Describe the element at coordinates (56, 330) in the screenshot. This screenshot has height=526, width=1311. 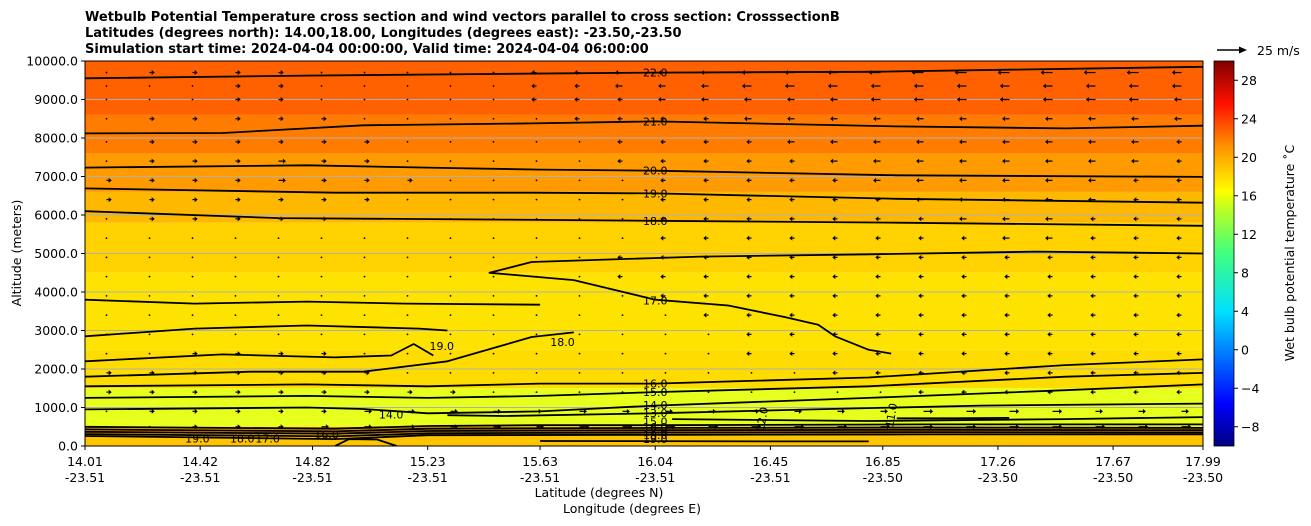
I see `y-tick-label: 3000.0` at that location.